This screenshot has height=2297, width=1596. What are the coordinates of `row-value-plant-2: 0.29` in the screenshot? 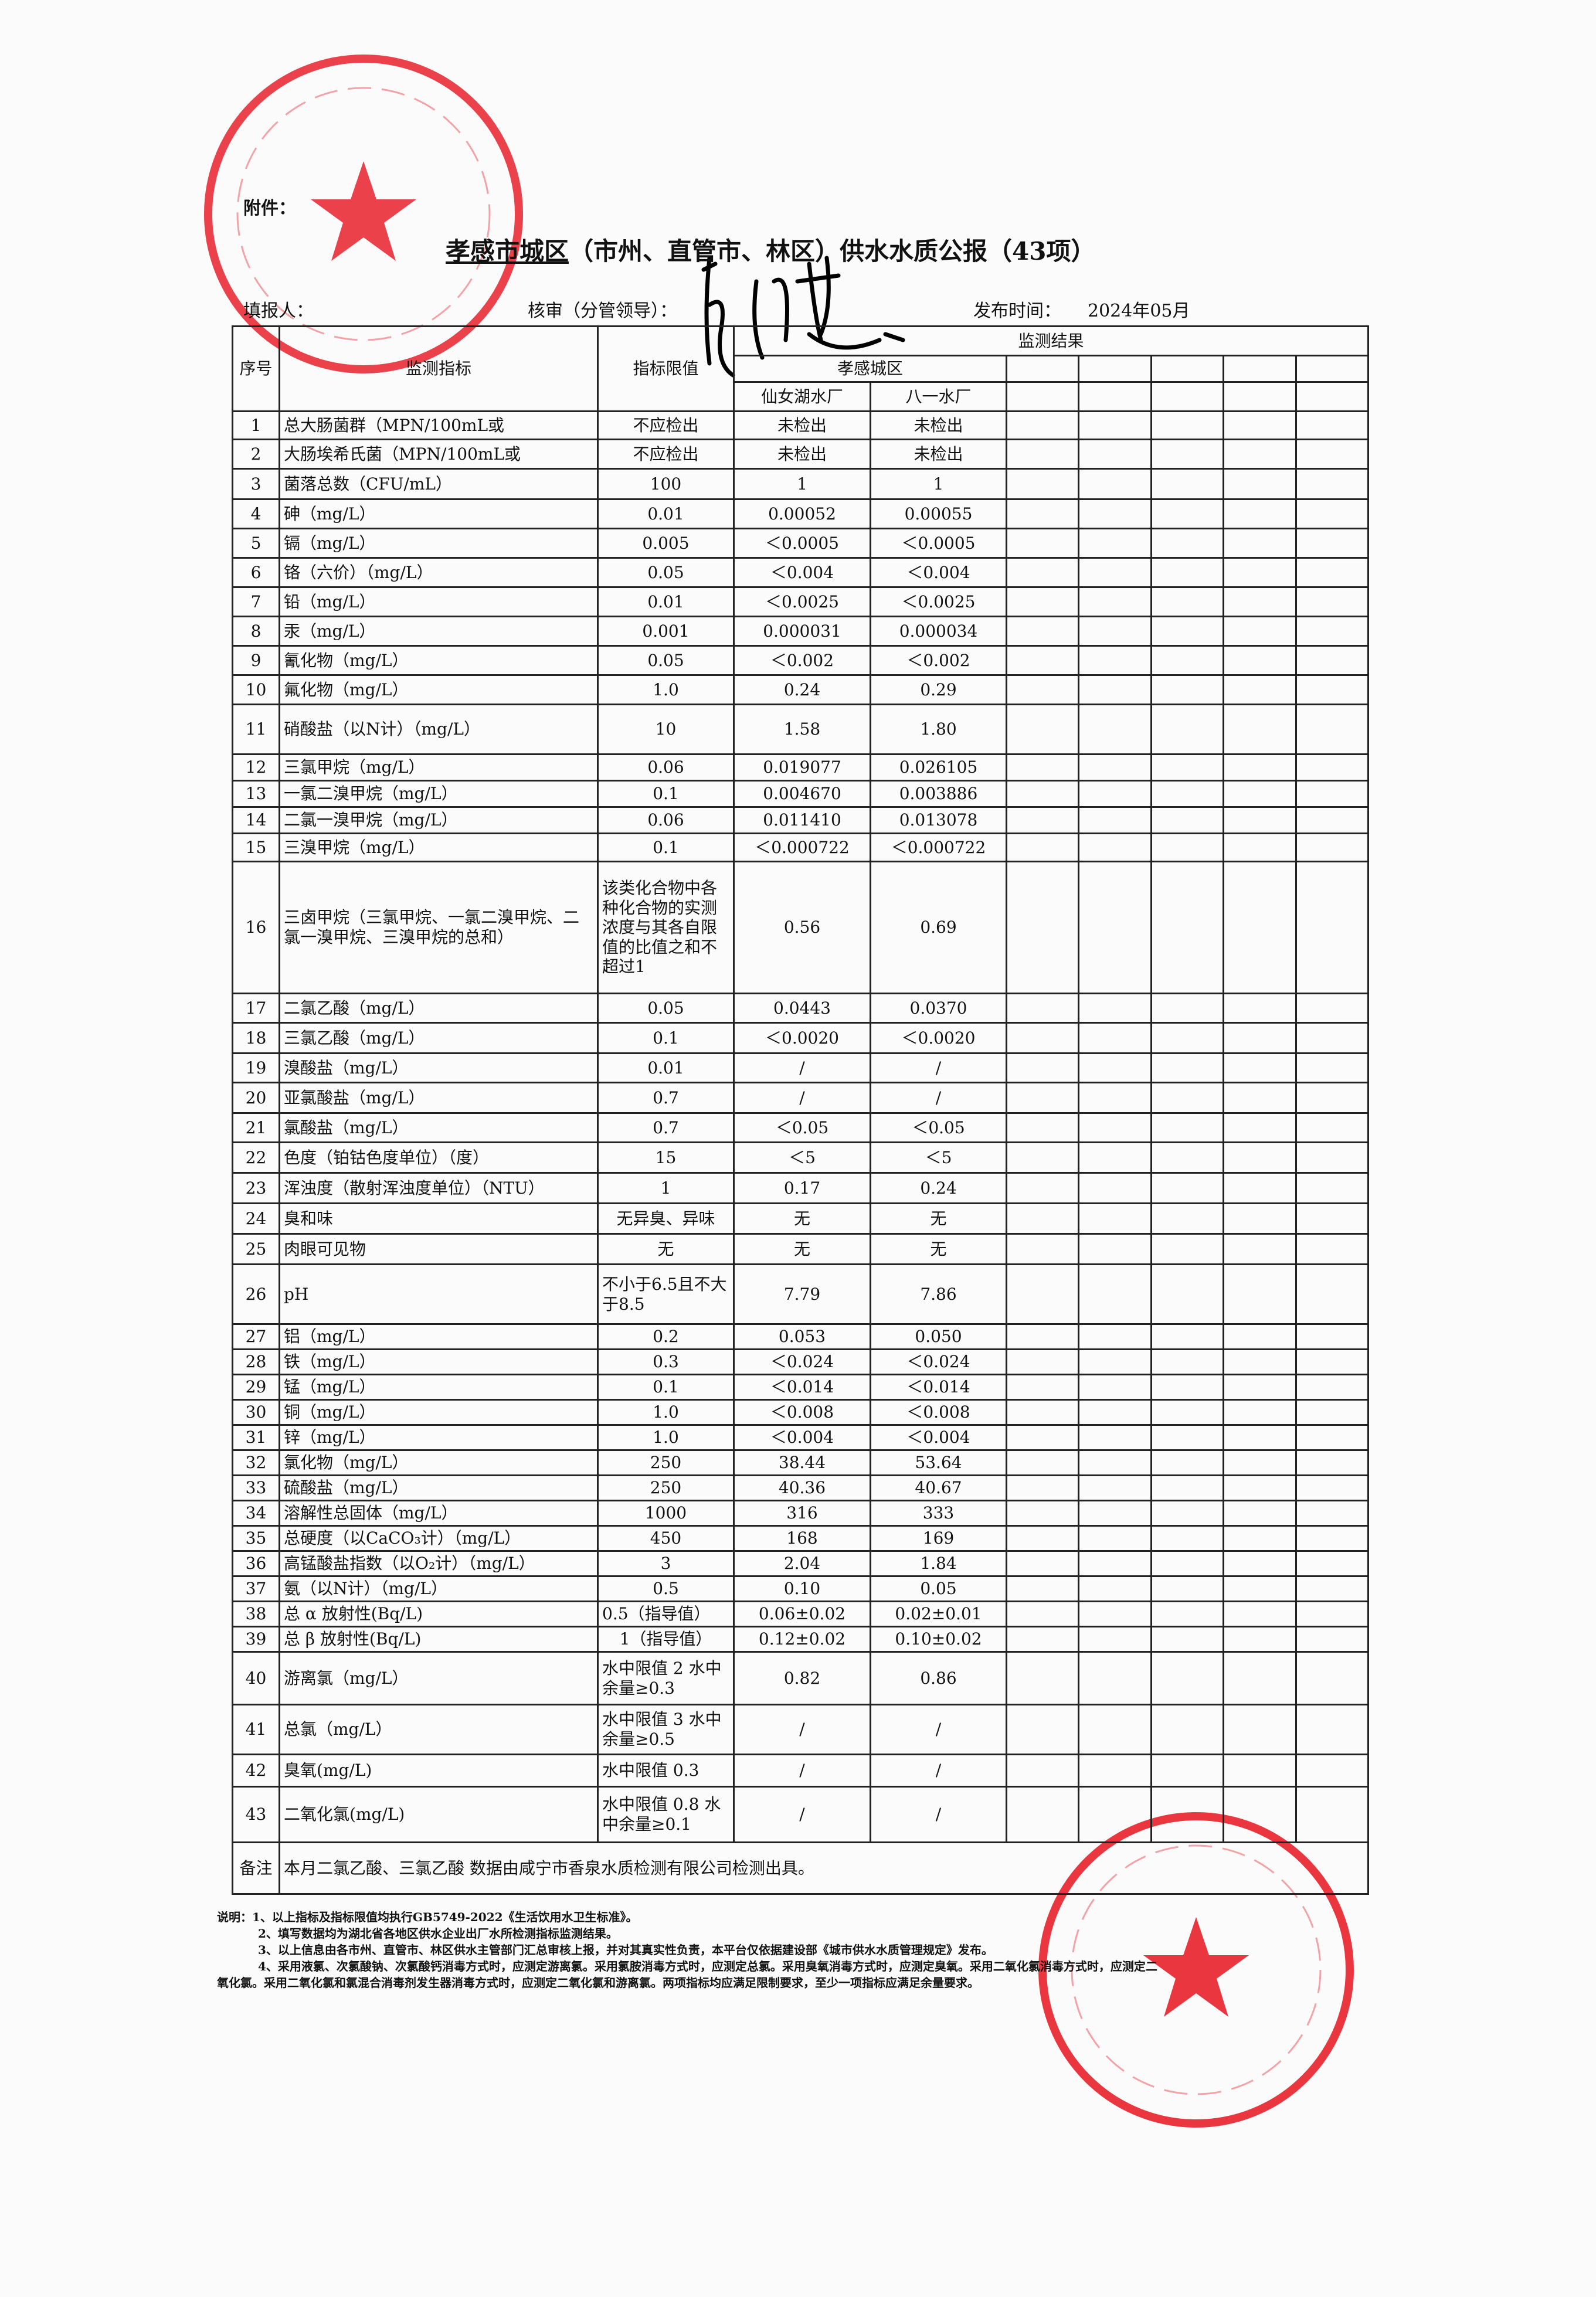 It's located at (938, 689).